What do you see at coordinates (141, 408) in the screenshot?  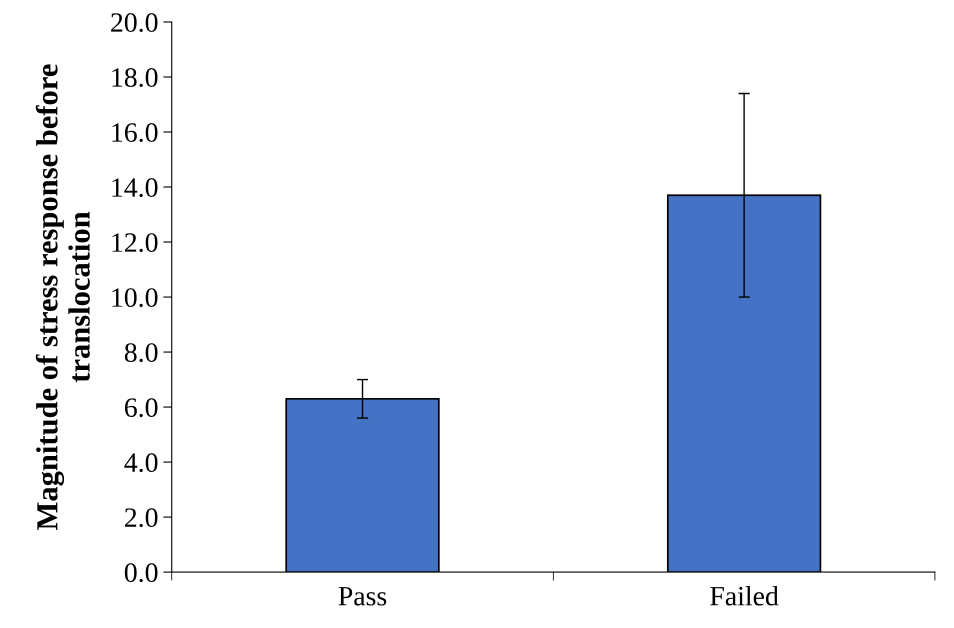 I see `y-tick-label: 6.0` at bounding box center [141, 408].